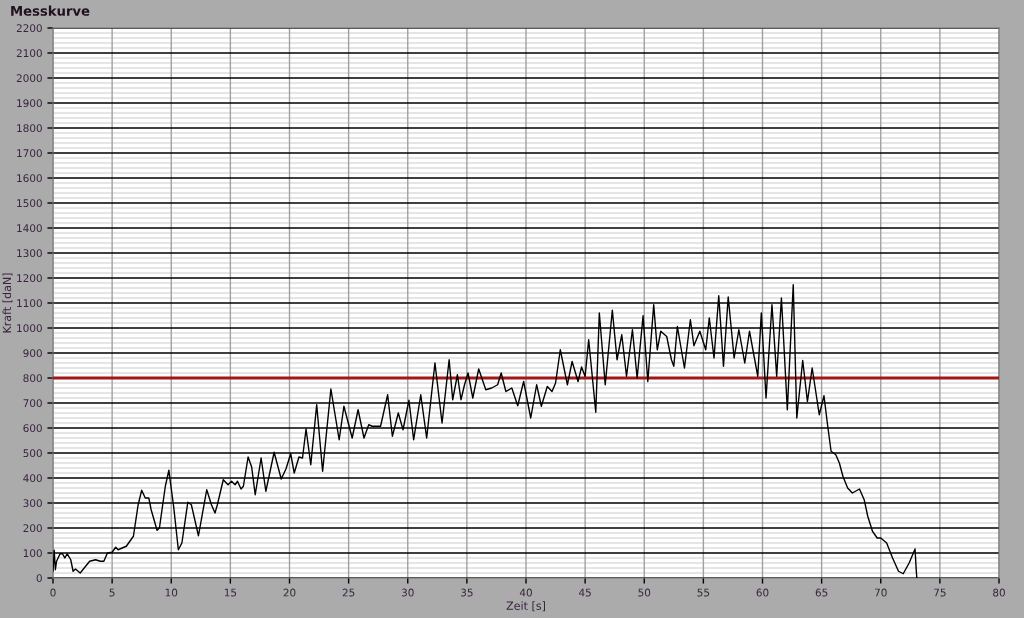 This screenshot has height=618, width=1024. I want to click on y-tick-label: 1100, so click(29, 303).